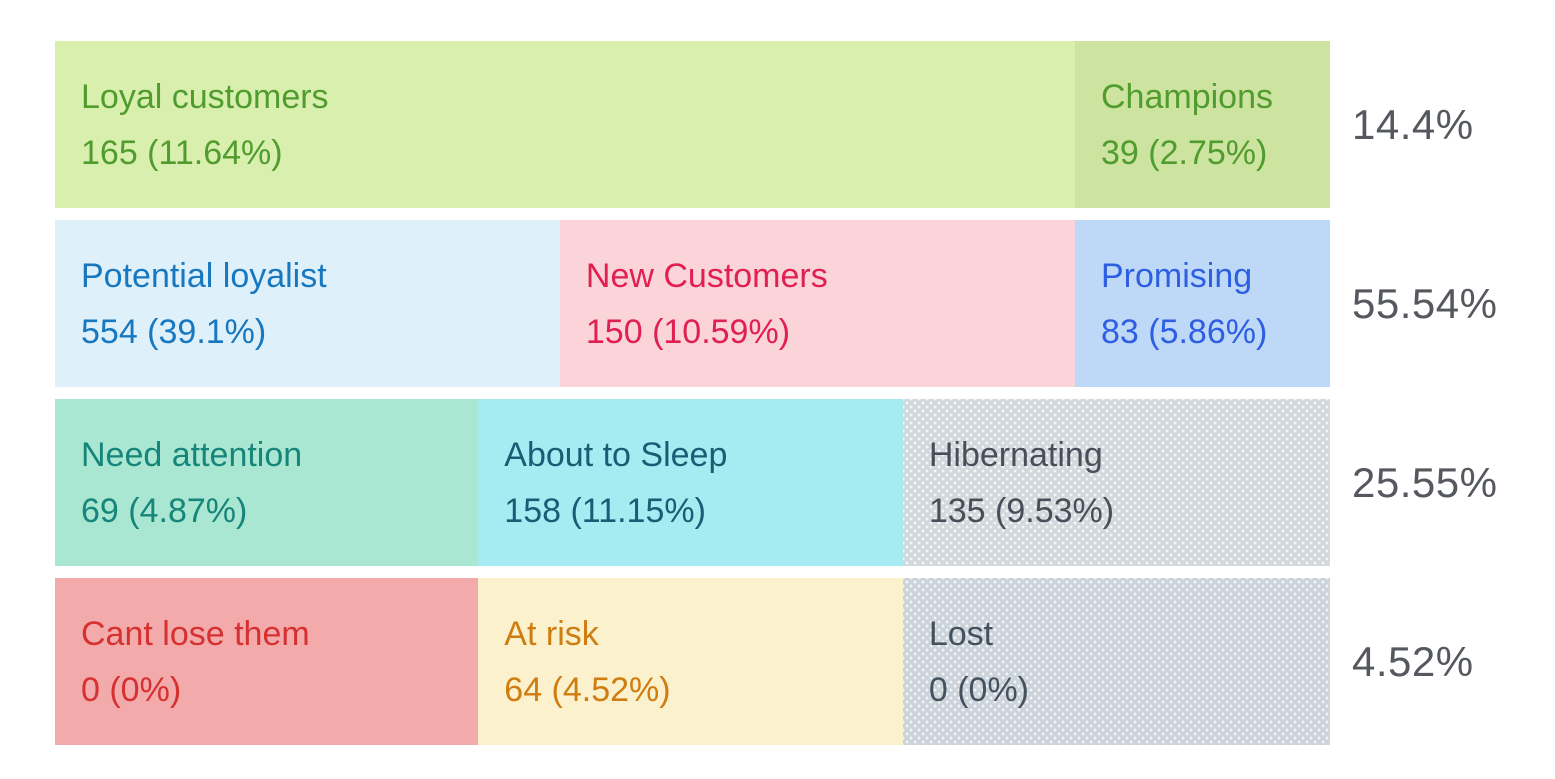  What do you see at coordinates (205, 96) in the screenshot?
I see `segment-name: Loyal customers` at bounding box center [205, 96].